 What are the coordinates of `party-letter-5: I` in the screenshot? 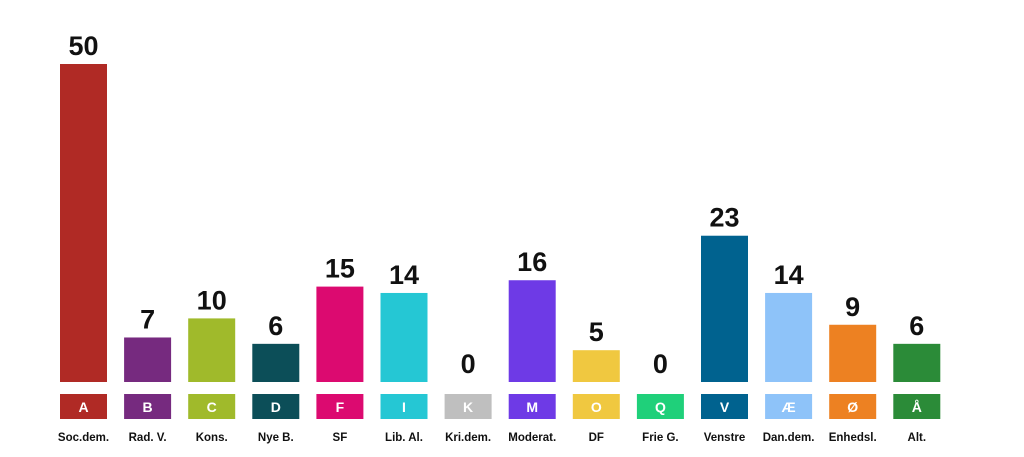 It's located at (404, 407).